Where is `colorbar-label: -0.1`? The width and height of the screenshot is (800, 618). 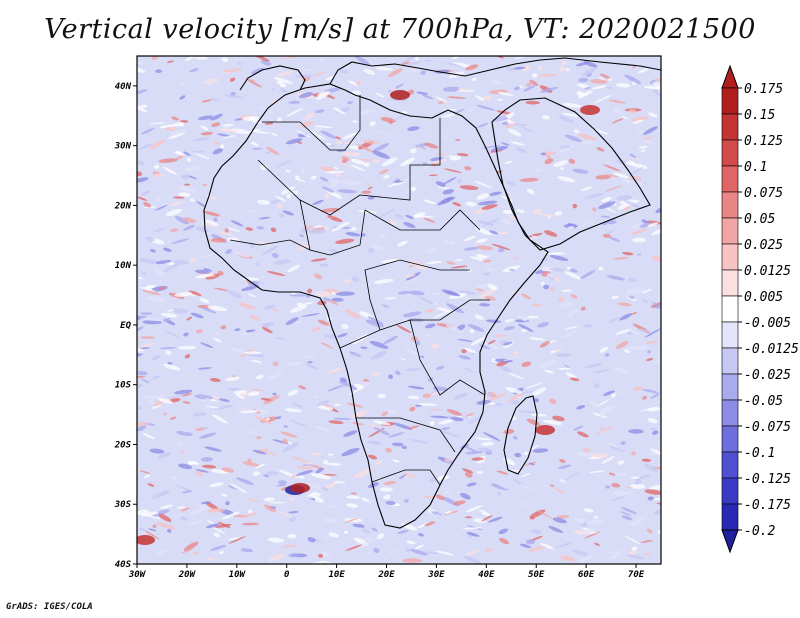
colorbar-label: -0.1 is located at coordinates (759, 453).